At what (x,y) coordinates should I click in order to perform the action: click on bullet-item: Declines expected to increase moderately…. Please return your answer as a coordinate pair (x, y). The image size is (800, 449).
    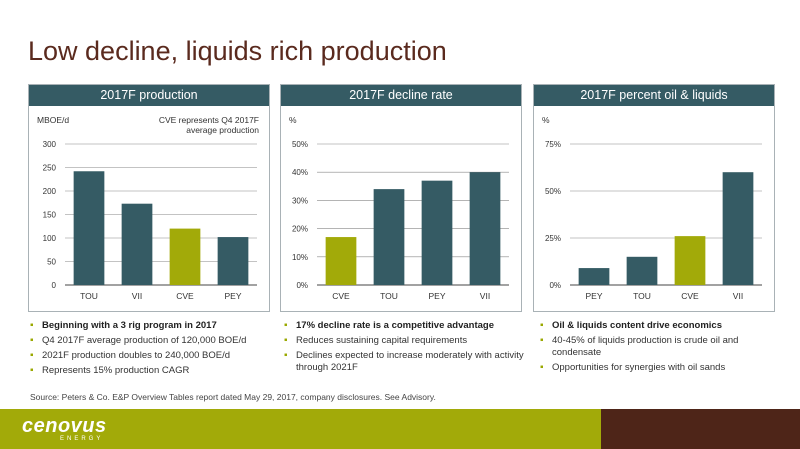
    Looking at the image, I should click on (405, 362).